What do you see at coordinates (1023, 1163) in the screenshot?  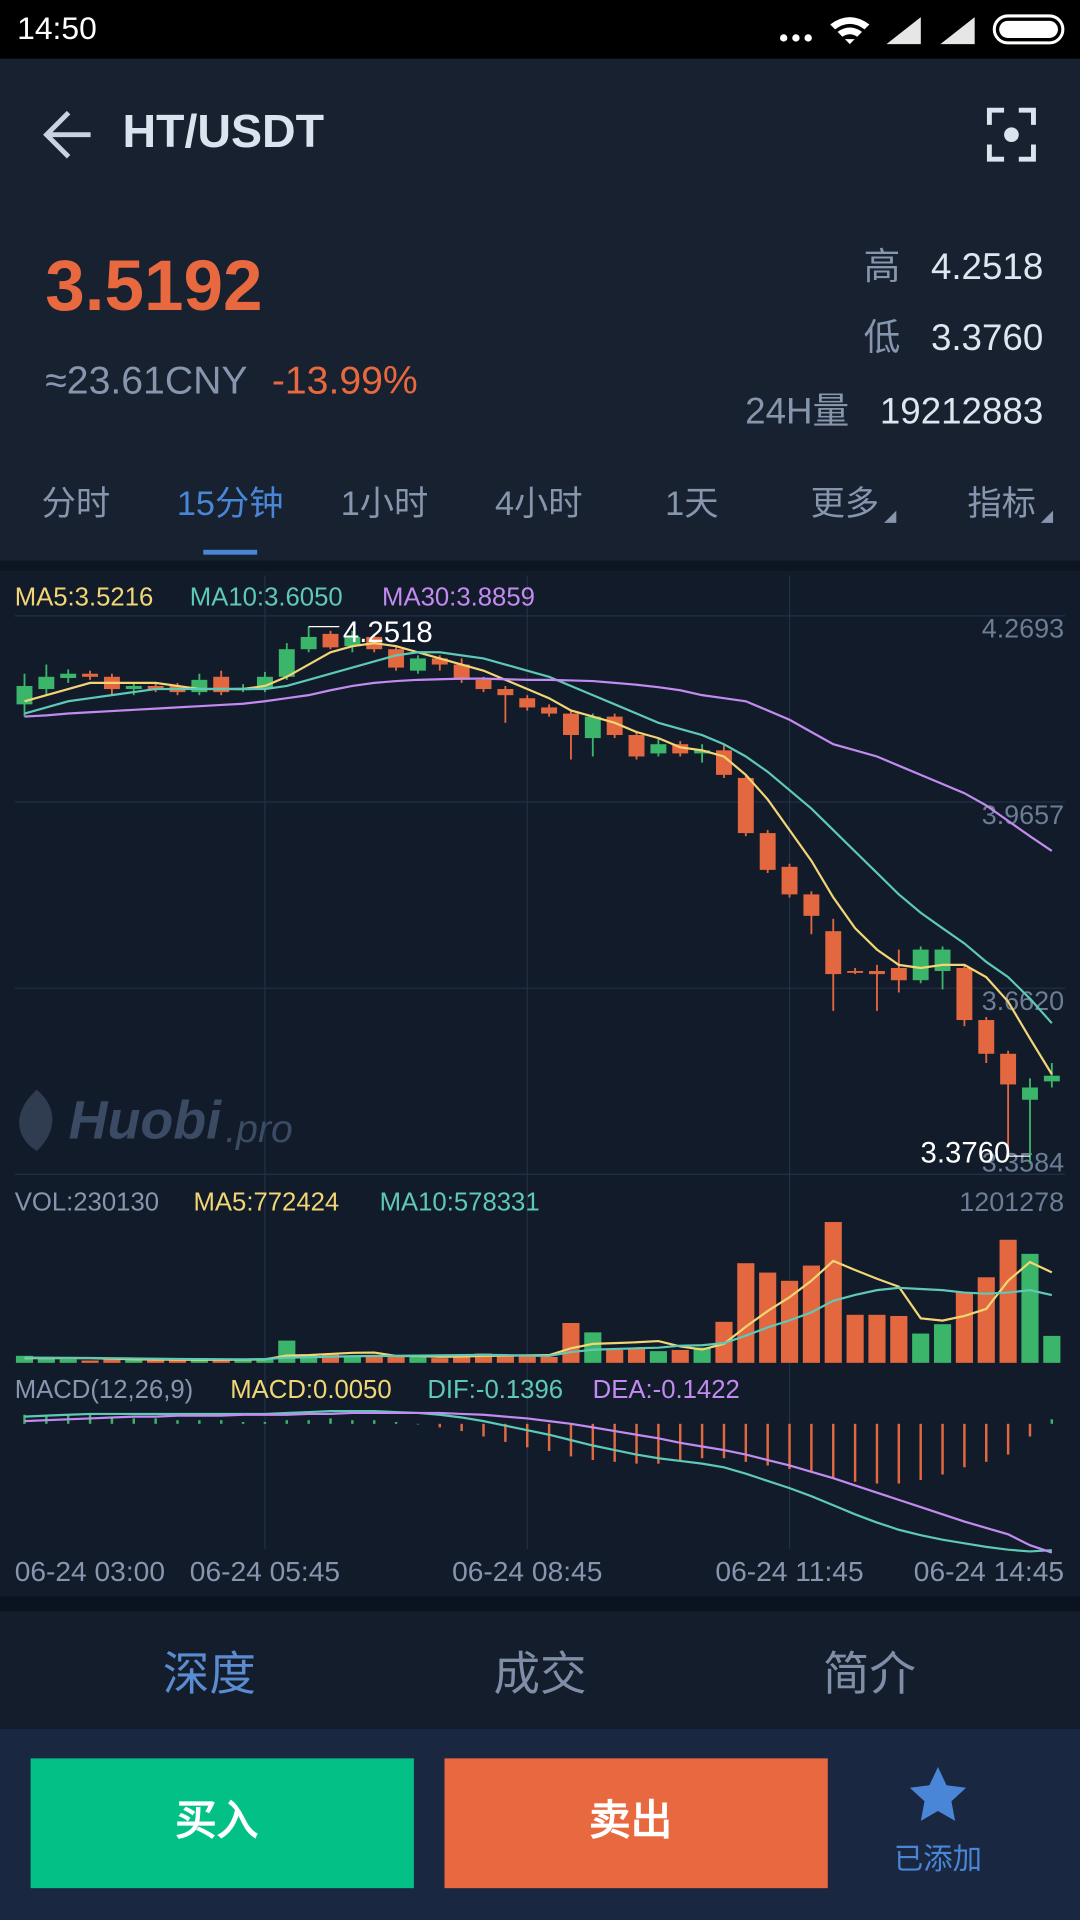 I see `y-tick-label: 3.3584` at bounding box center [1023, 1163].